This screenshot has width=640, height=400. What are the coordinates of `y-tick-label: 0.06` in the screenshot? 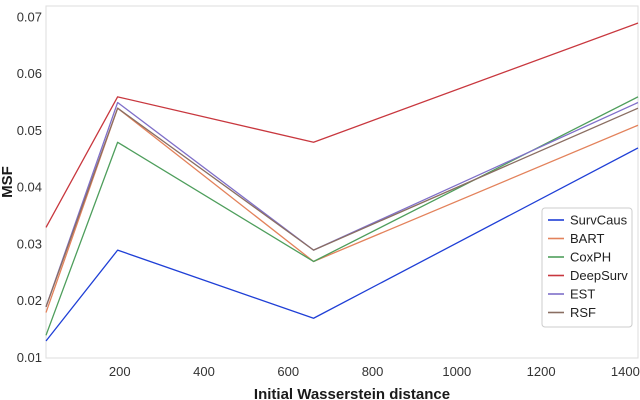 It's located at (29, 73).